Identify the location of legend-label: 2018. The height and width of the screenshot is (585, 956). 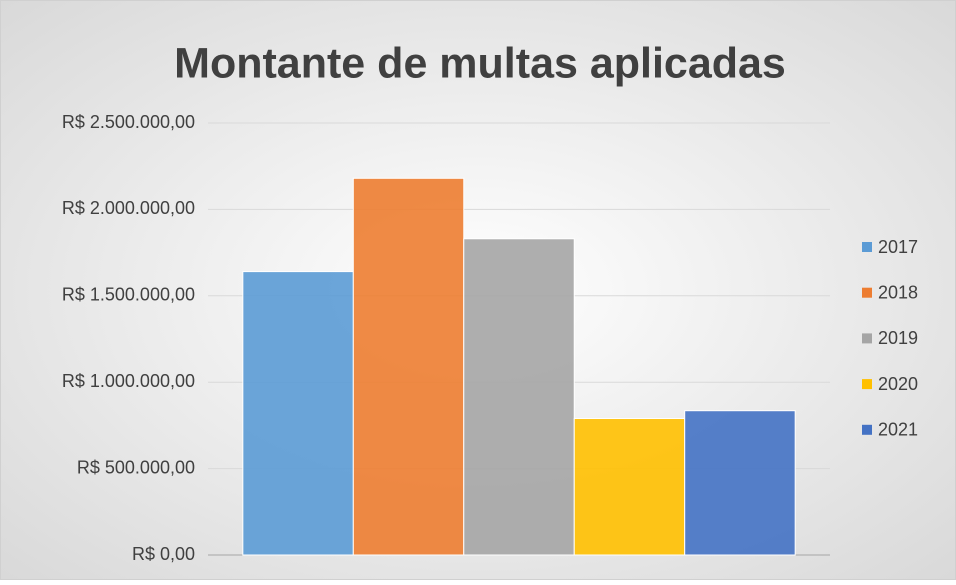
(898, 292).